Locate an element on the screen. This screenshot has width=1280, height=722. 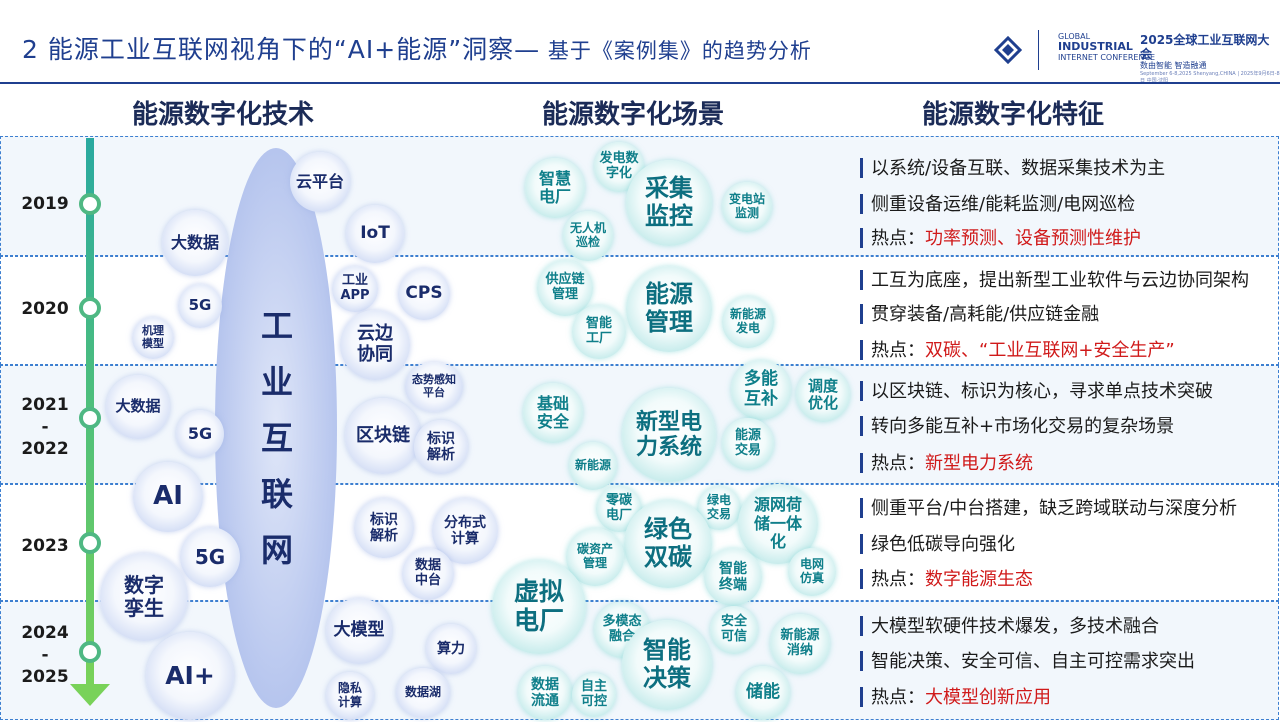
scene-bubble: 碳资产 管理 is located at coordinates (595, 557).